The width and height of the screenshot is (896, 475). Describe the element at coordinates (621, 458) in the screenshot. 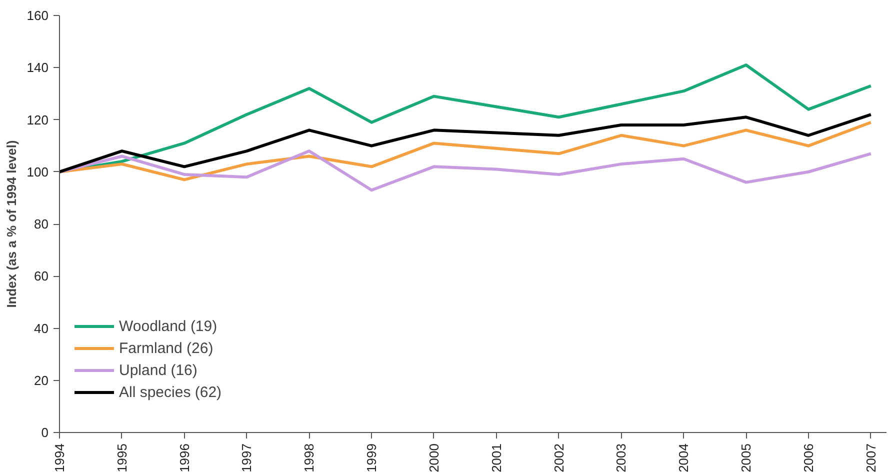

I see `x-tick-label: 2003` at that location.